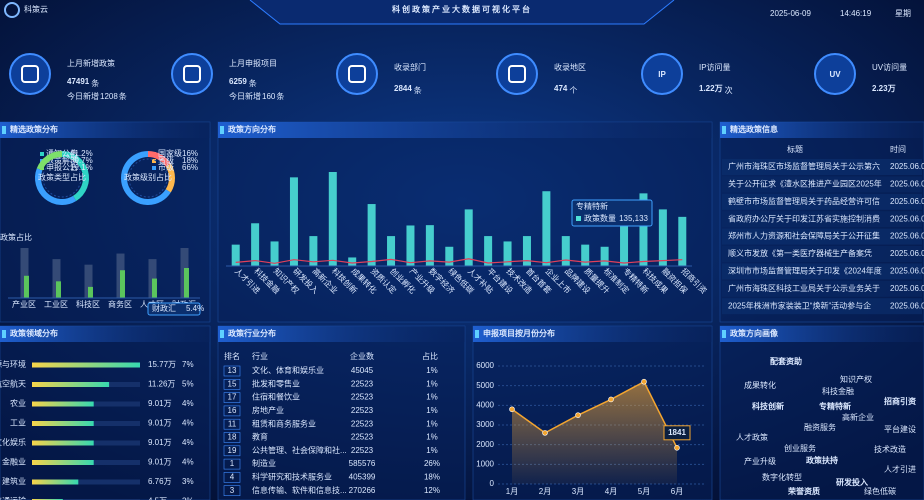 This screenshot has height=500, width=924. I want to click on pie-center-label: 政策级别占比, so click(148, 177).